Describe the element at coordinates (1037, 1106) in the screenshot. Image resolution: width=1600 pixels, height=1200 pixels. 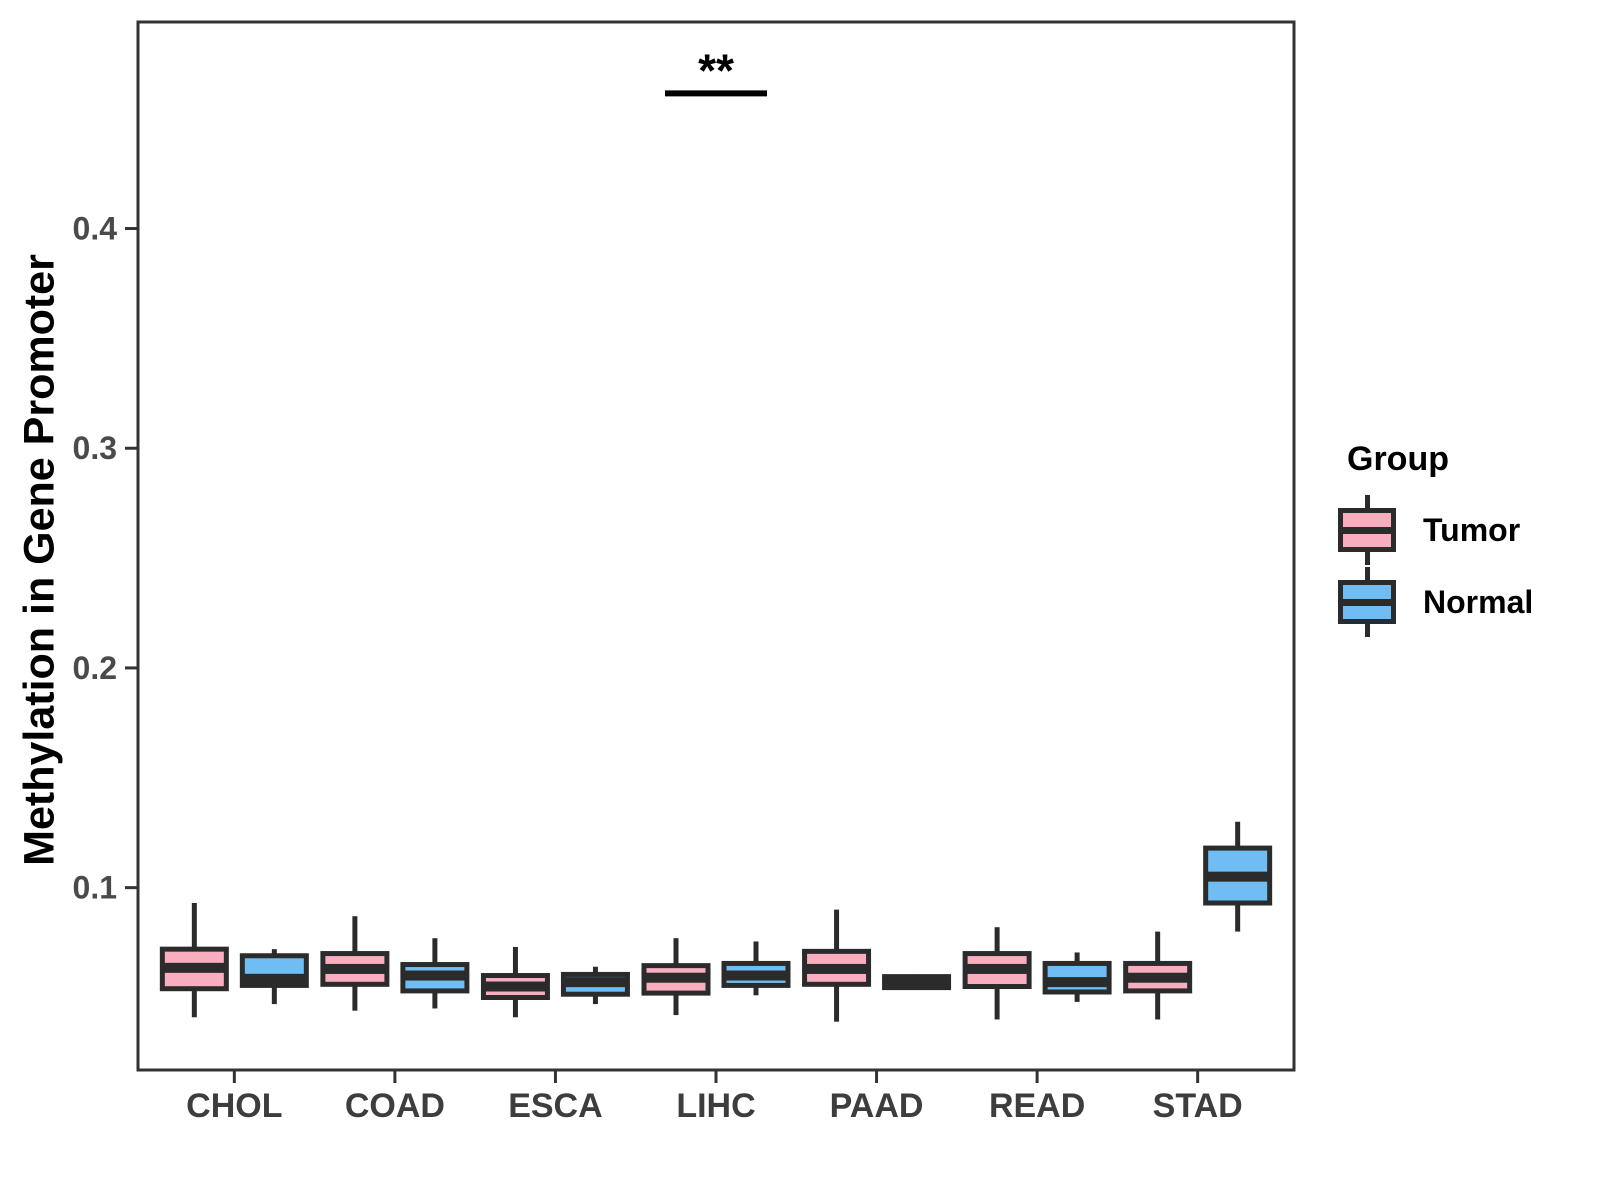
I see `x-tick-label-read: READ` at that location.